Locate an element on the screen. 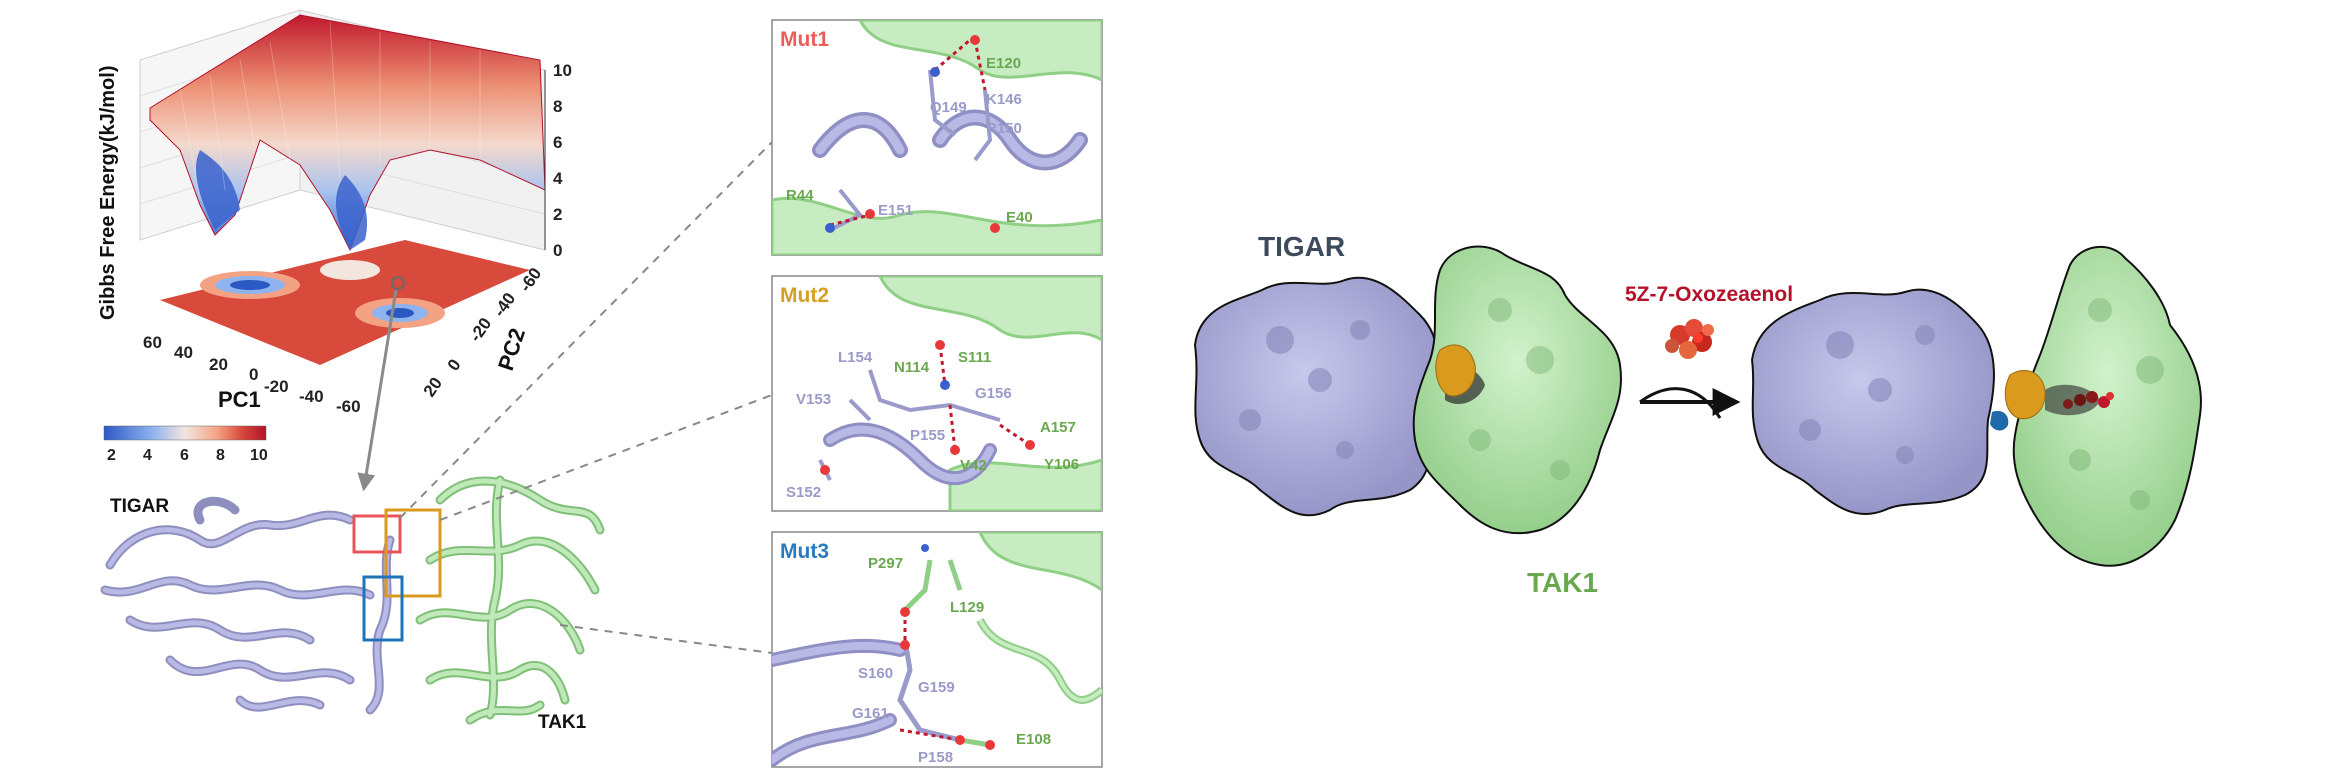 This screenshot has width=2328, height=769. ligand-label: 5Z-7-Oxozeaenol is located at coordinates (1709, 294).